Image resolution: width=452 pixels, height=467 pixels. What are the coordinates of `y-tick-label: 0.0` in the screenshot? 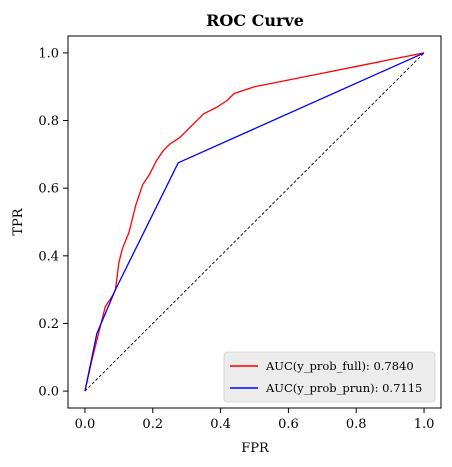 It's located at (48, 392).